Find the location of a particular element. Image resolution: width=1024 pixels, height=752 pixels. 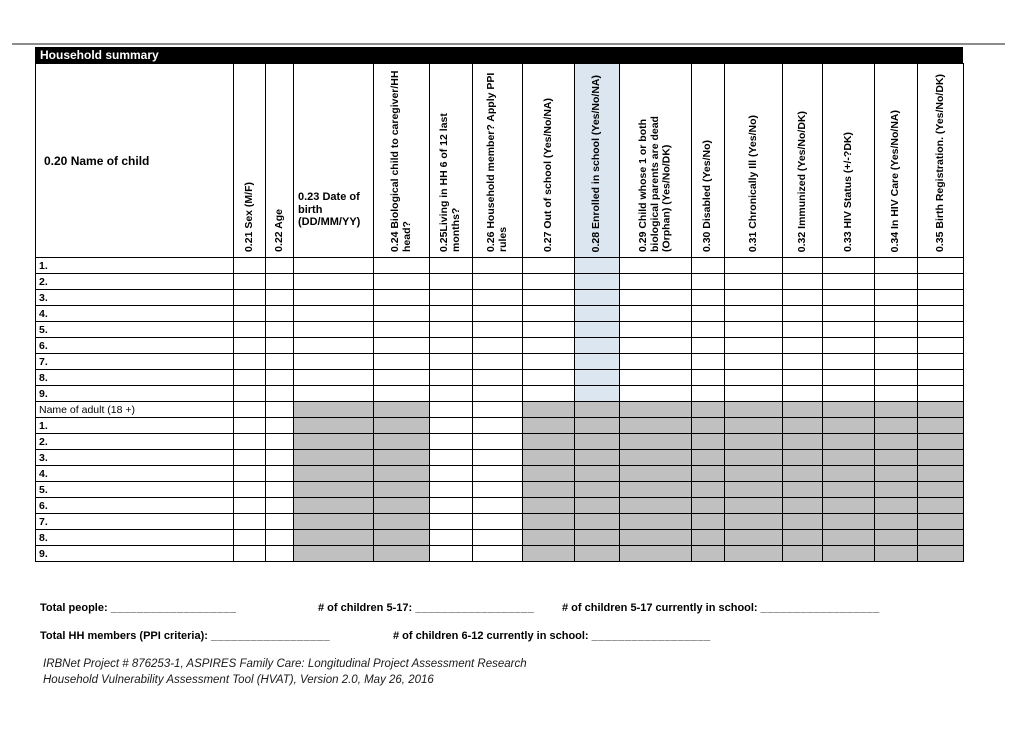

column-header-label: 0.25Living in HH 6 of 12 last months? is located at coordinates (450, 182).